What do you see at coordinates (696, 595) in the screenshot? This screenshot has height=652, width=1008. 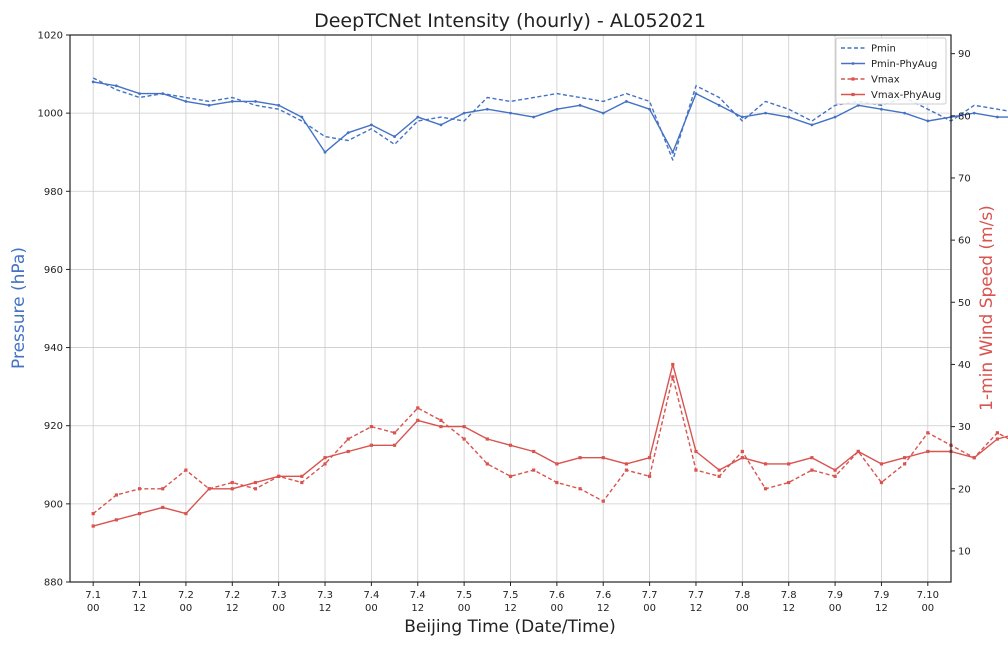 I see `x-tick-date: 7.7` at bounding box center [696, 595].